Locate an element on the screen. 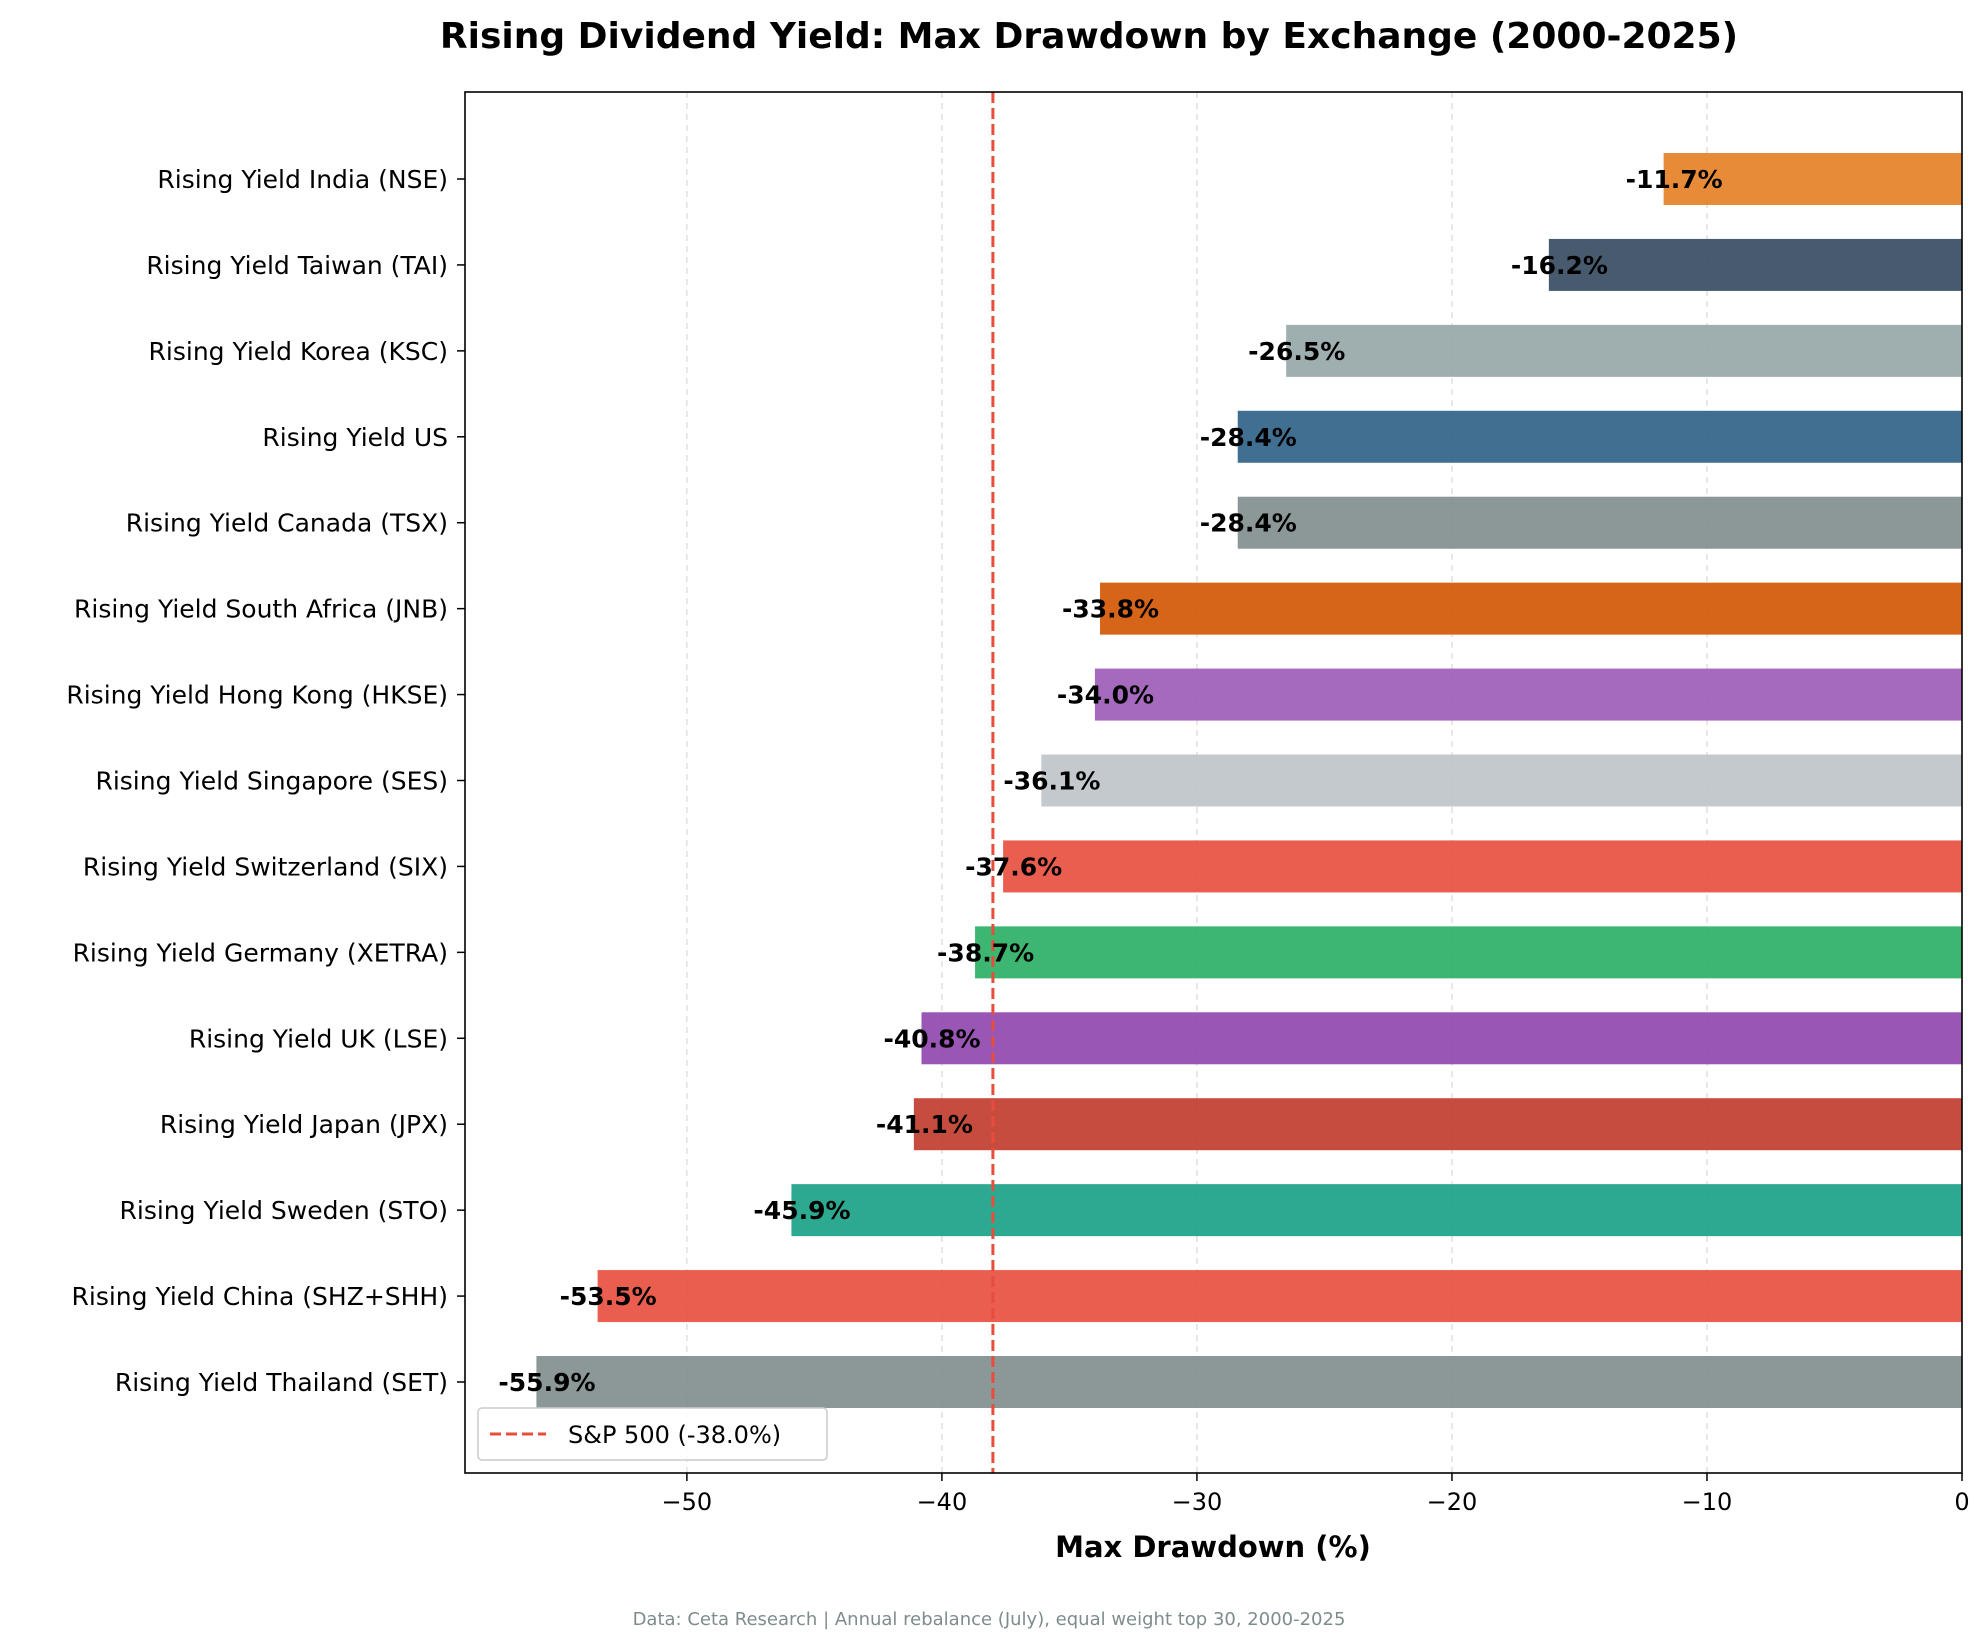 The height and width of the screenshot is (1647, 1979). x-tick-label: −40 is located at coordinates (942, 1502).